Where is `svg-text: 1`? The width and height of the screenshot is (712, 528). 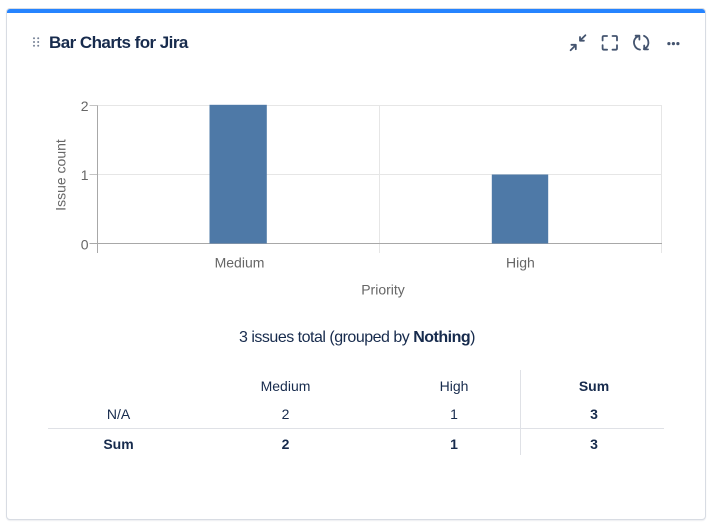 svg-text: 1 is located at coordinates (85, 175).